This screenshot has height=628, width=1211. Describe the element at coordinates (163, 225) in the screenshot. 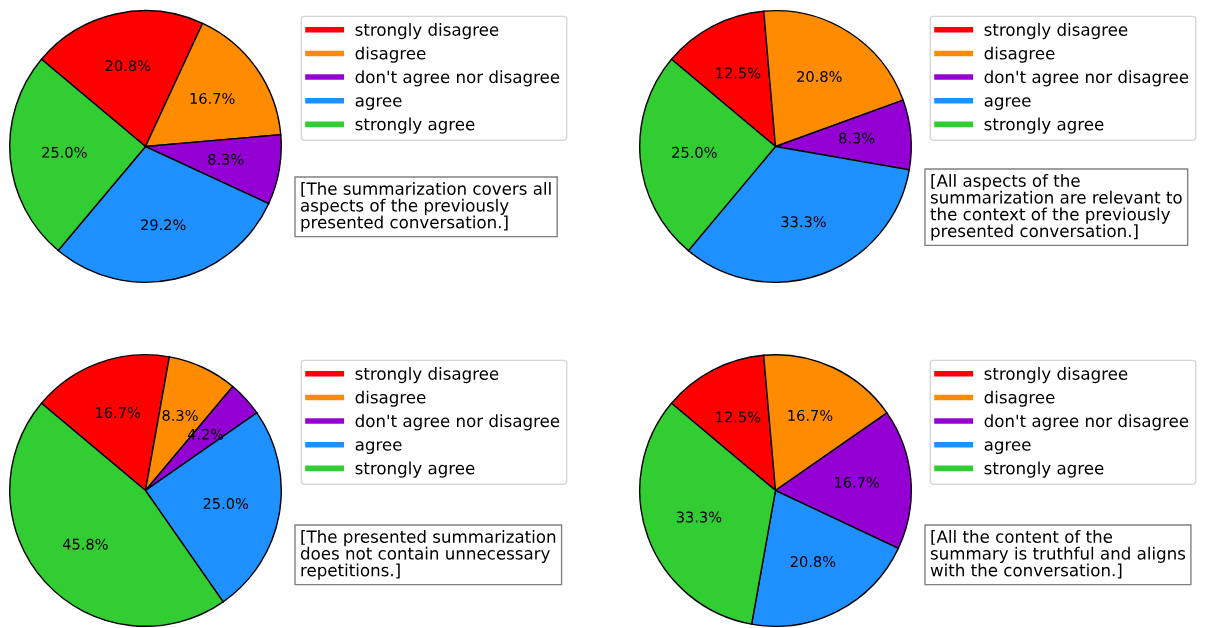

I see `data-label: 29.2%` at that location.